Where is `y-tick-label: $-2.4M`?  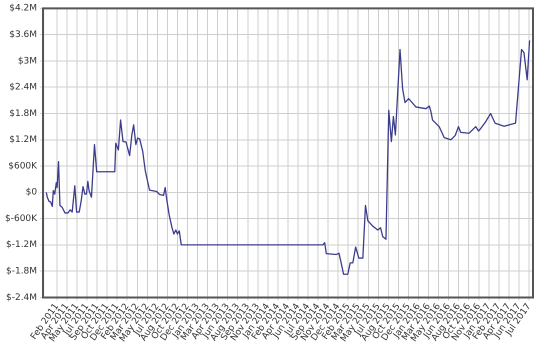 y-tick-label: $-2.4M is located at coordinates (22, 297).